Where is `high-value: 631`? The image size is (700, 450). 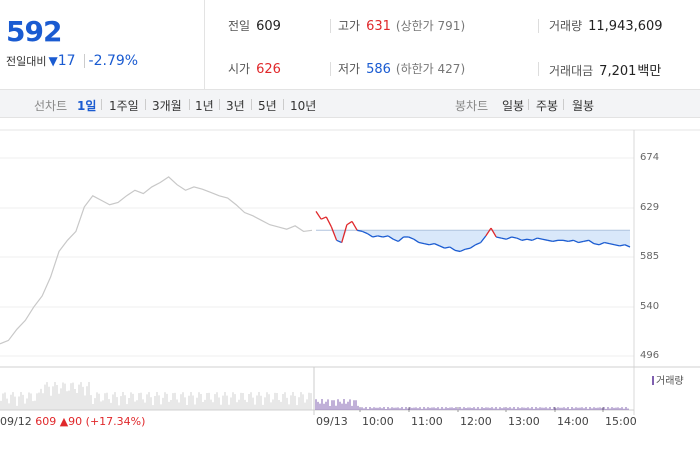
high-value: 631 is located at coordinates (378, 26).